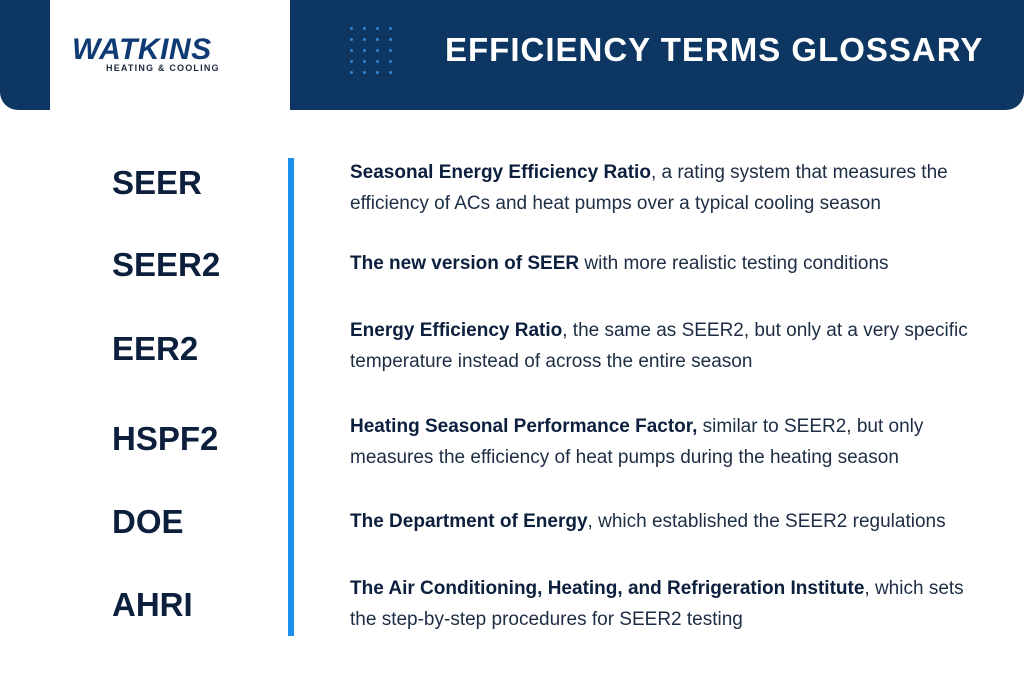  What do you see at coordinates (165, 438) in the screenshot?
I see `glossary-term: HSPF2` at bounding box center [165, 438].